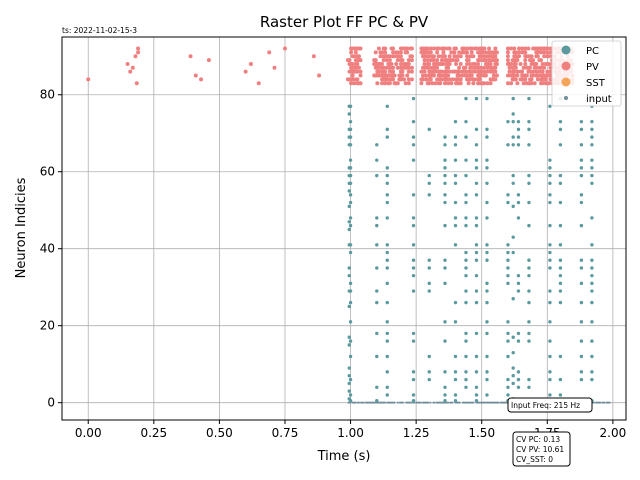  I want to click on y-tick-label: 20, so click(47, 326).